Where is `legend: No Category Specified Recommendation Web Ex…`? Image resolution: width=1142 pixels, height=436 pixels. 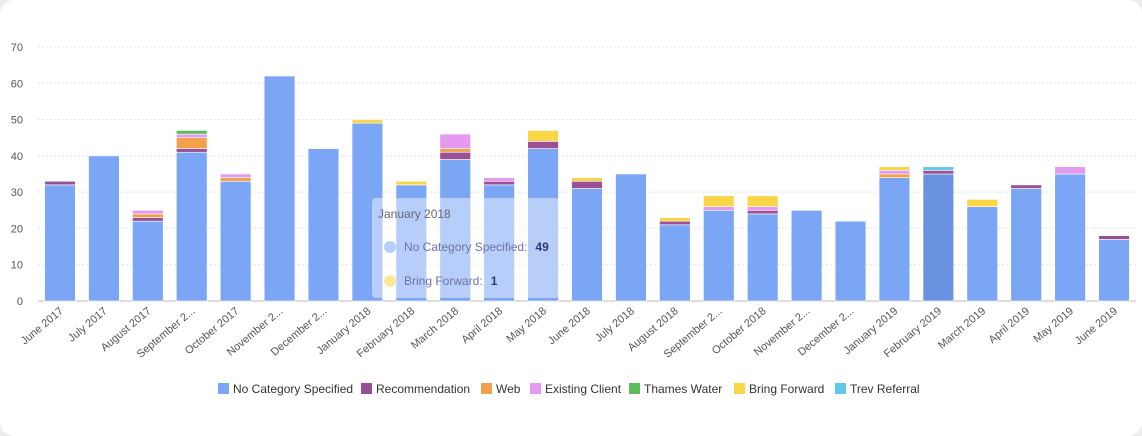 legend: No Category Specified Recommendation Web Ex… is located at coordinates (569, 389).